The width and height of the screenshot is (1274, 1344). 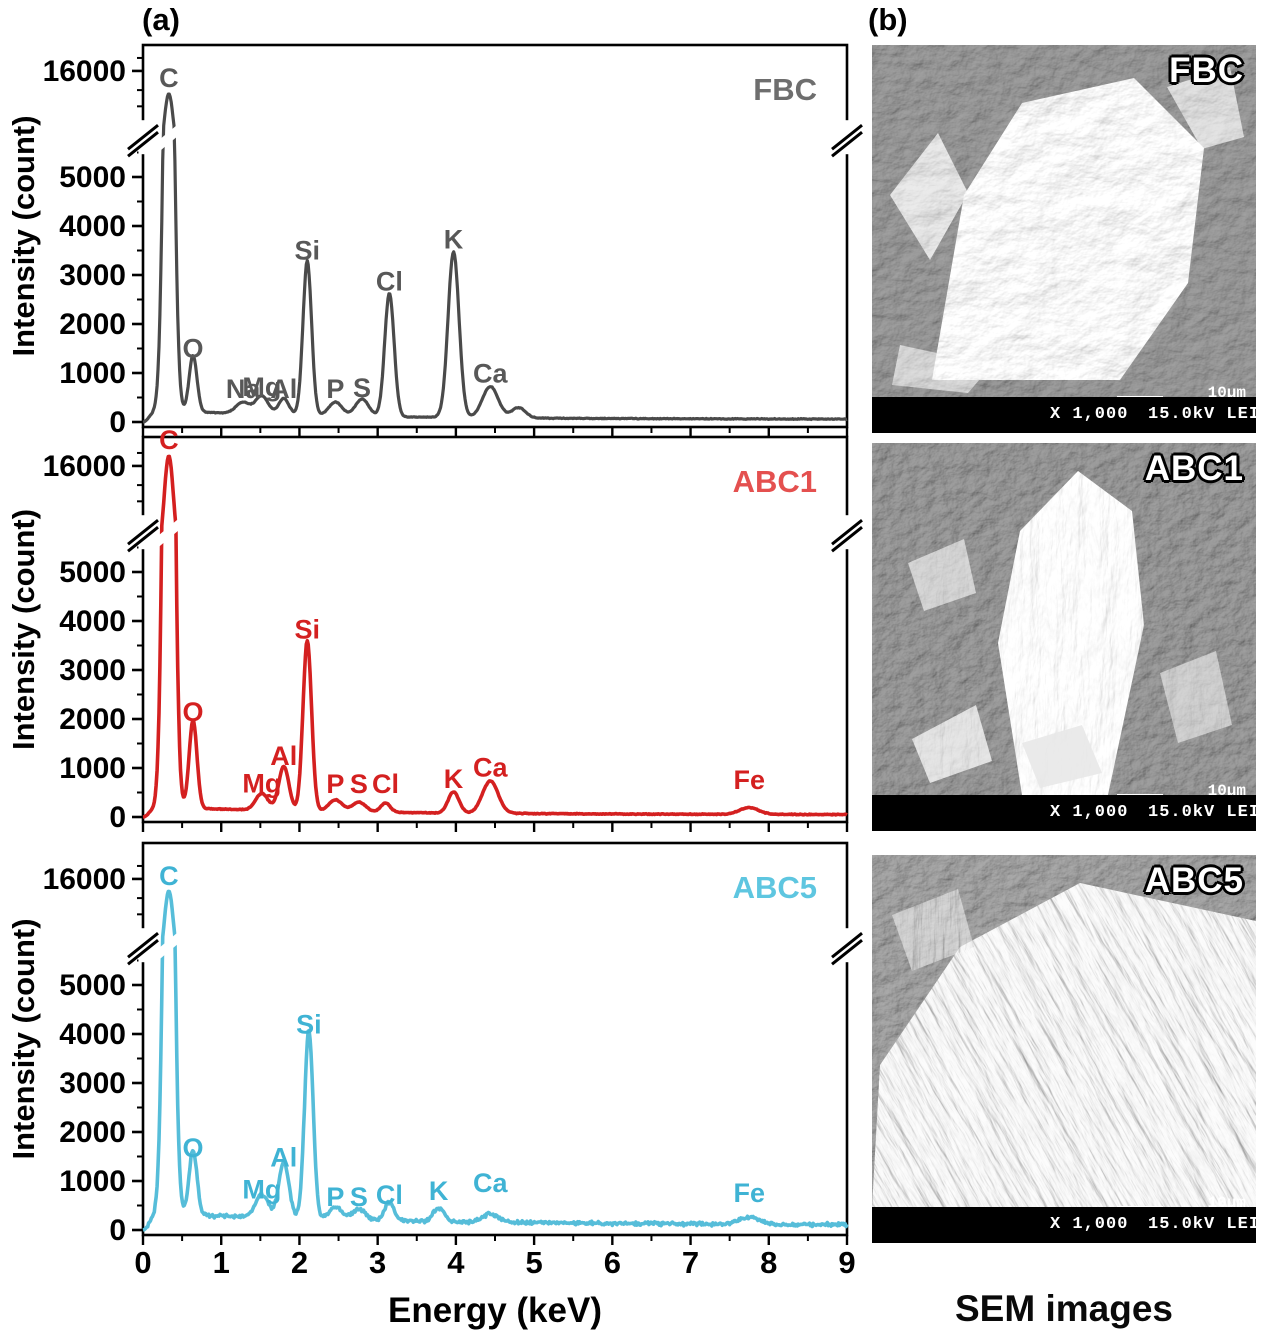 I want to click on peak-label-mg-abc5: Mg, so click(x=261, y=1189).